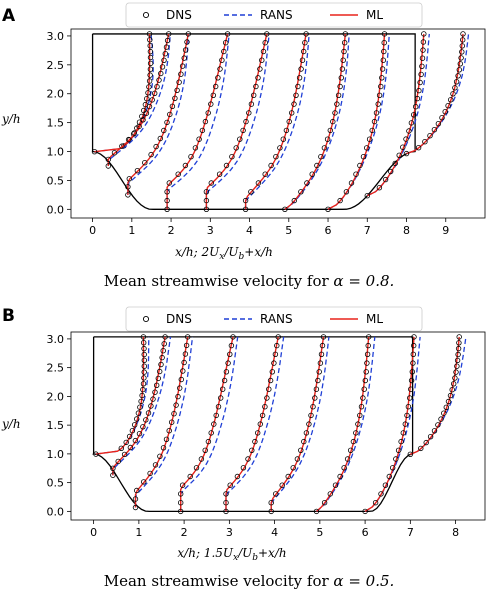 Image resolution: width=498 pixels, height=596 pixels. Describe the element at coordinates (276, 319) in the screenshot. I see `legend-label: RANS` at that location.